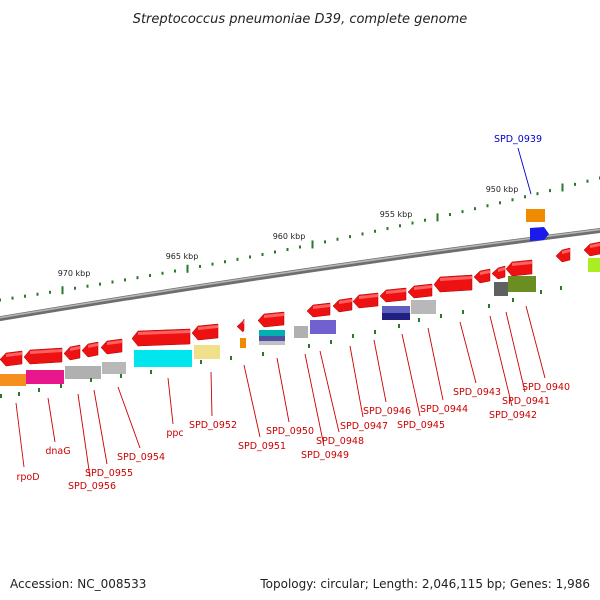  What do you see at coordinates (325, 455) in the screenshot?
I see `gene-label-SPD_0949: SPD_0949` at bounding box center [325, 455].